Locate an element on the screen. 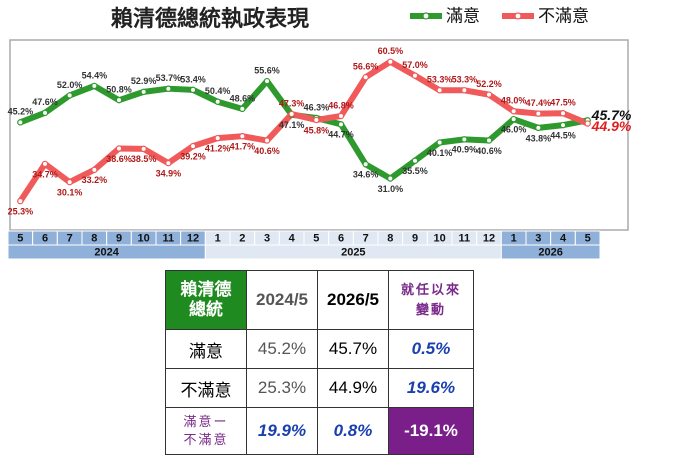  value-label: 53.7% is located at coordinates (169, 78).